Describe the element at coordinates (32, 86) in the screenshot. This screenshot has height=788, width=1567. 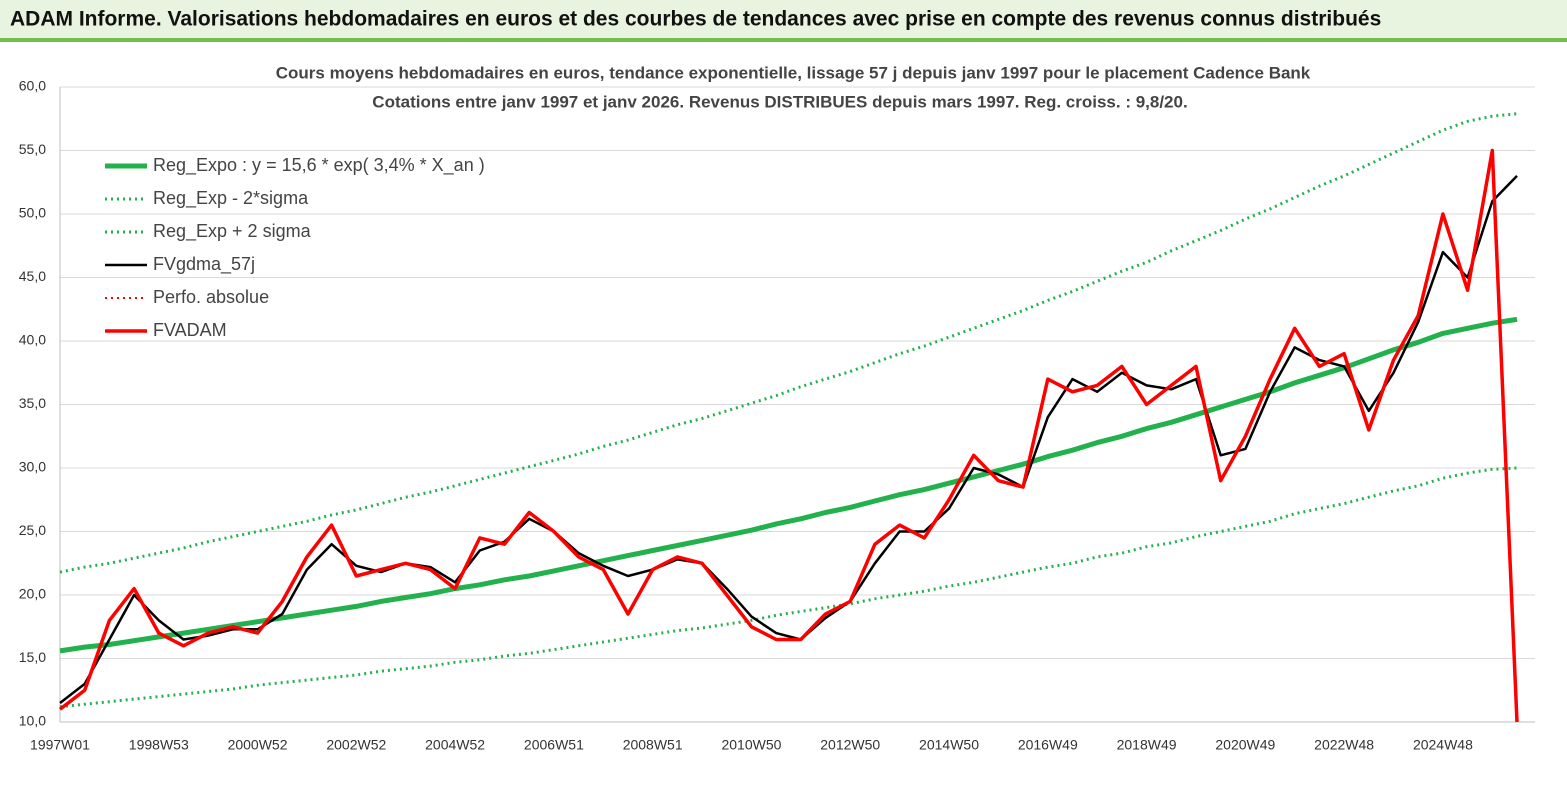
I see `y-tick-label: 60,0` at that location.